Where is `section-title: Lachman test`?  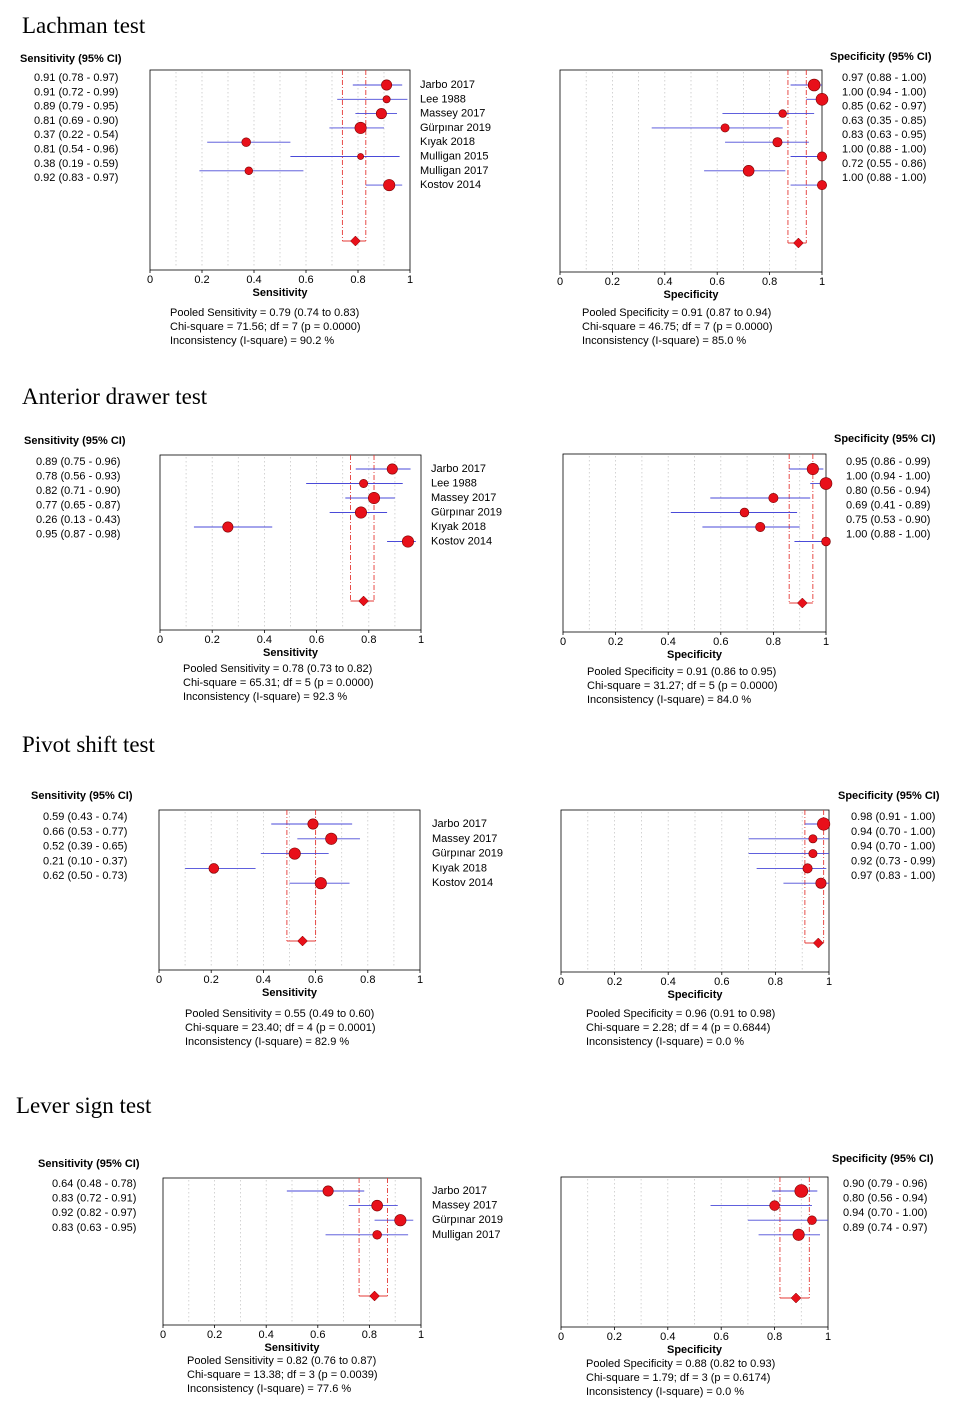
section-title: Lachman test is located at coordinates (84, 25).